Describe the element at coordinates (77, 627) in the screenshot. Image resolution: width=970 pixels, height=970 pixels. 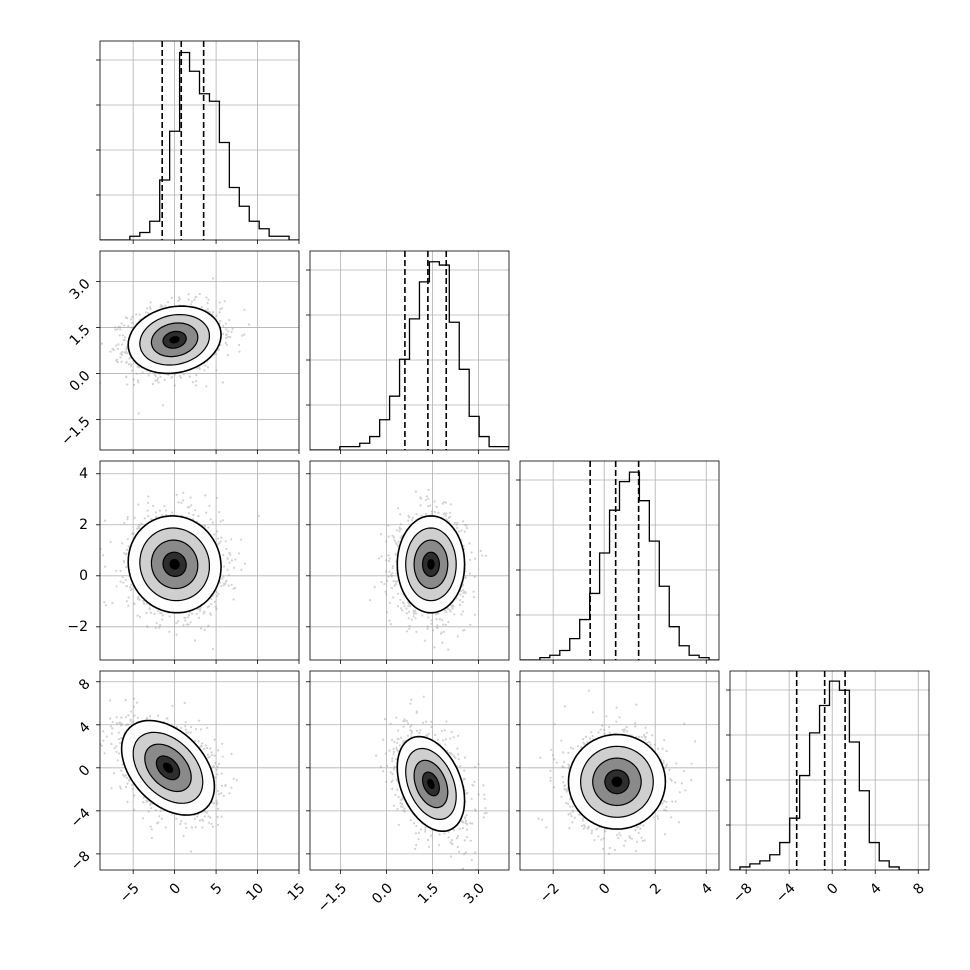
I see `y-tick-label: −2` at that location.